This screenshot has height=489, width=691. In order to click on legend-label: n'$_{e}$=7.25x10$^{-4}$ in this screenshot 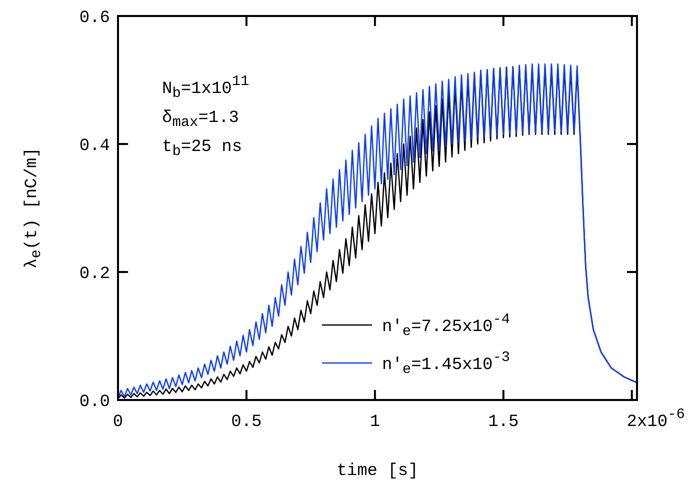, I will do `click(446, 326)`.